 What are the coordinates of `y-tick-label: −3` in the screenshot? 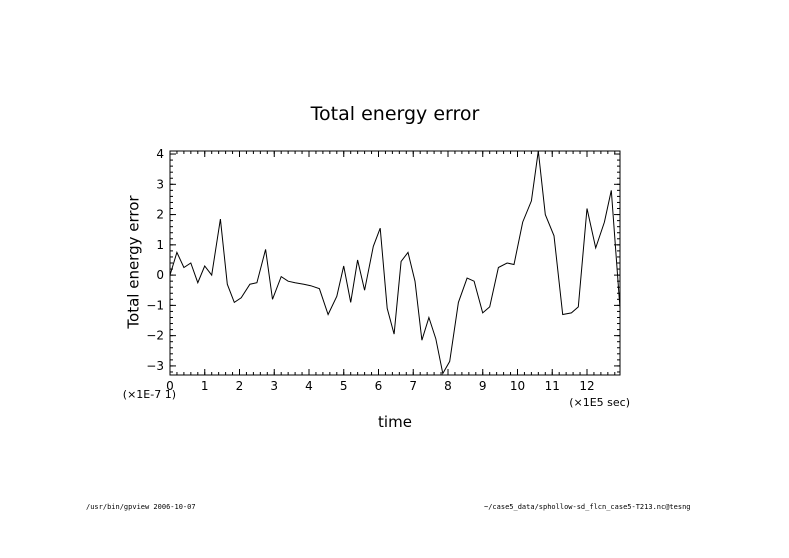 It's located at (155, 366).